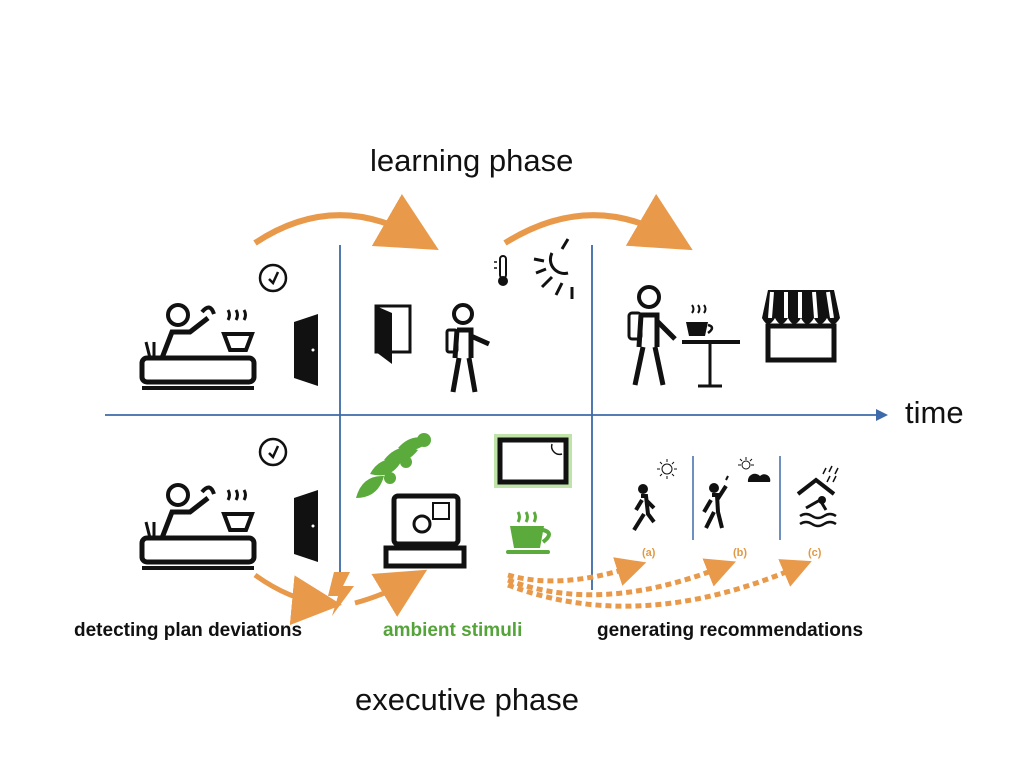  What do you see at coordinates (391, 593) in the screenshot?
I see `stimuli-arrow` at bounding box center [391, 593].